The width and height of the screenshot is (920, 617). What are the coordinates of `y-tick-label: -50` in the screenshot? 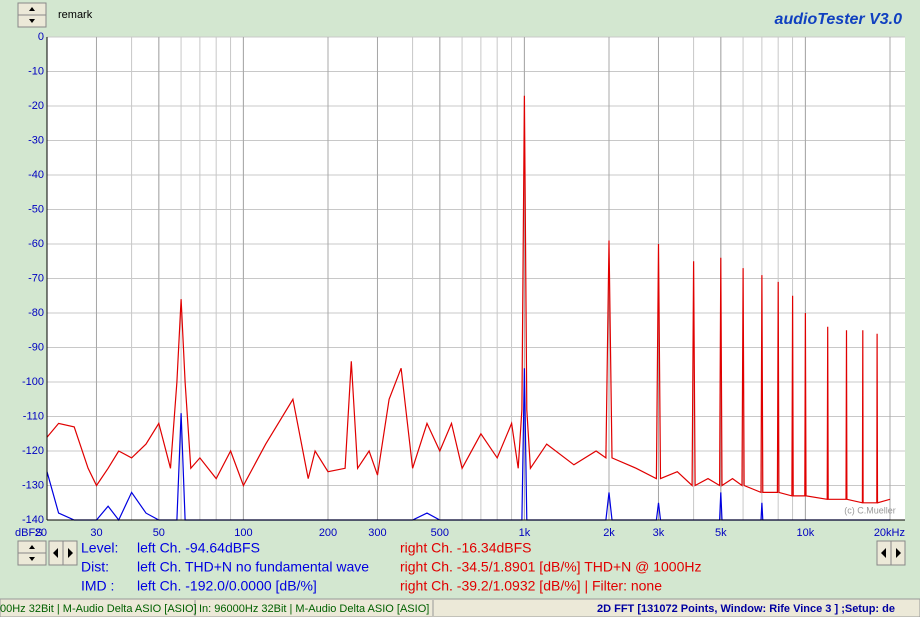 It's located at (36, 209).